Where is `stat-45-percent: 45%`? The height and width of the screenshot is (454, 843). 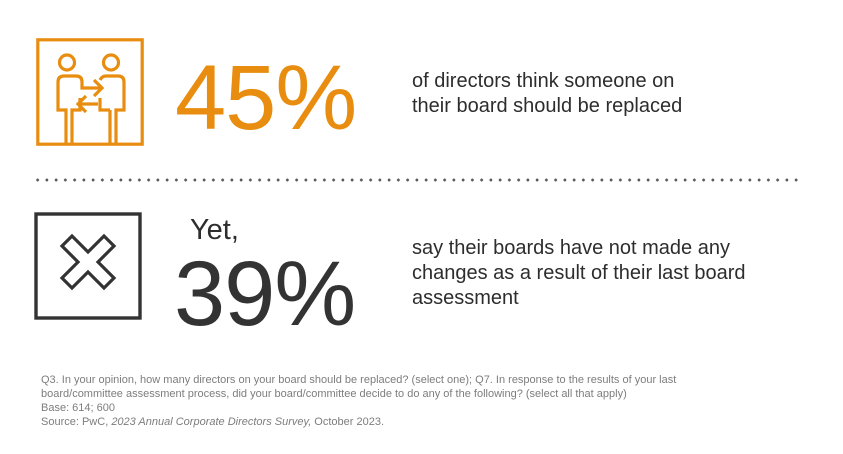 stat-45-percent: 45% is located at coordinates (266, 98).